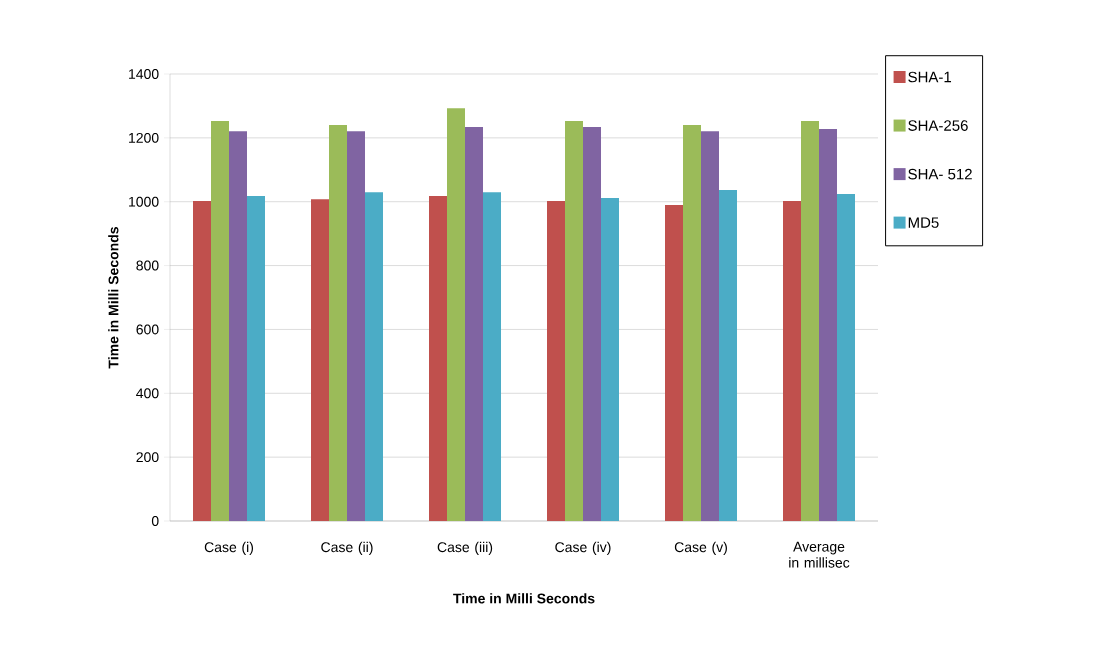 The image size is (1099, 659). I want to click on x-tick-label: Case (v), so click(700, 548).